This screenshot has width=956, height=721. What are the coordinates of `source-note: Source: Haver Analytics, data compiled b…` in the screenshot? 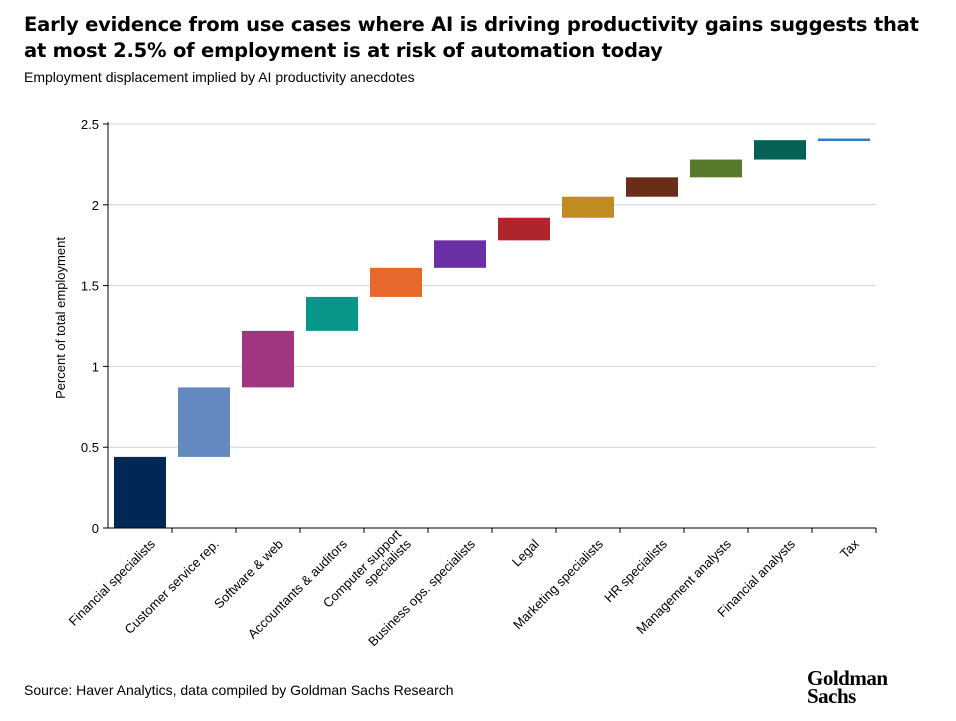 It's located at (239, 690).